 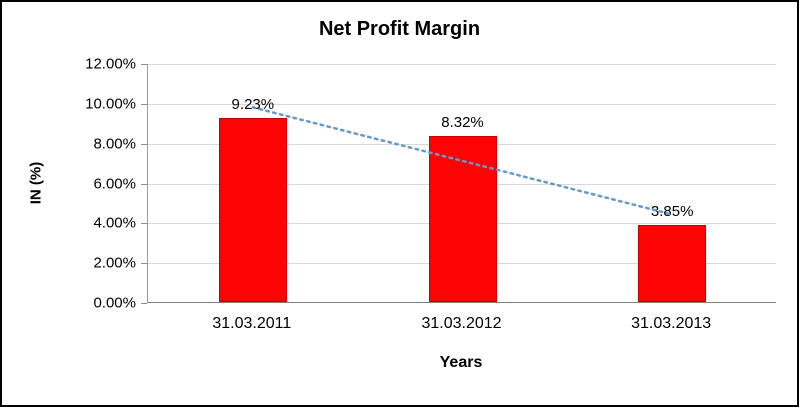 I want to click on y-axis-tick-label: 6.00%, so click(x=114, y=183).